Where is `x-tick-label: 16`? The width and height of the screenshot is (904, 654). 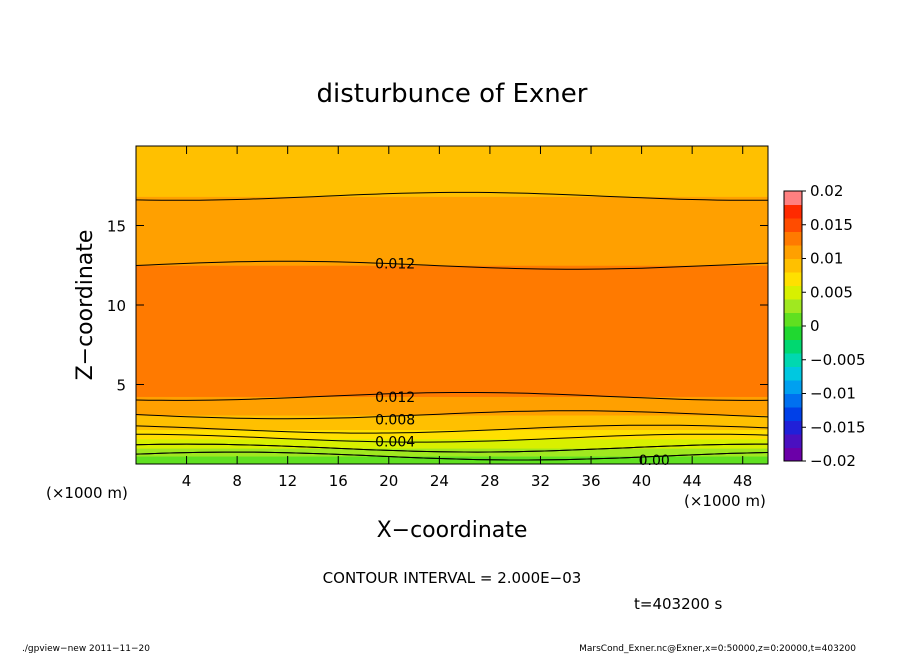 x-tick-label: 16 is located at coordinates (338, 481).